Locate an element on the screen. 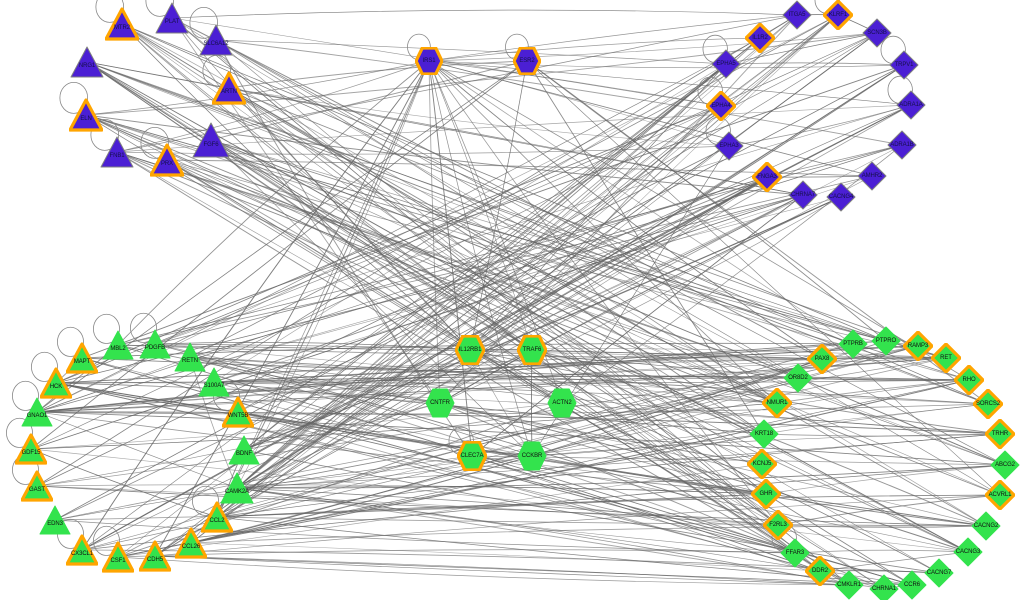 The height and width of the screenshot is (600, 1027). graph-node-hck: HCK is located at coordinates (56, 383).